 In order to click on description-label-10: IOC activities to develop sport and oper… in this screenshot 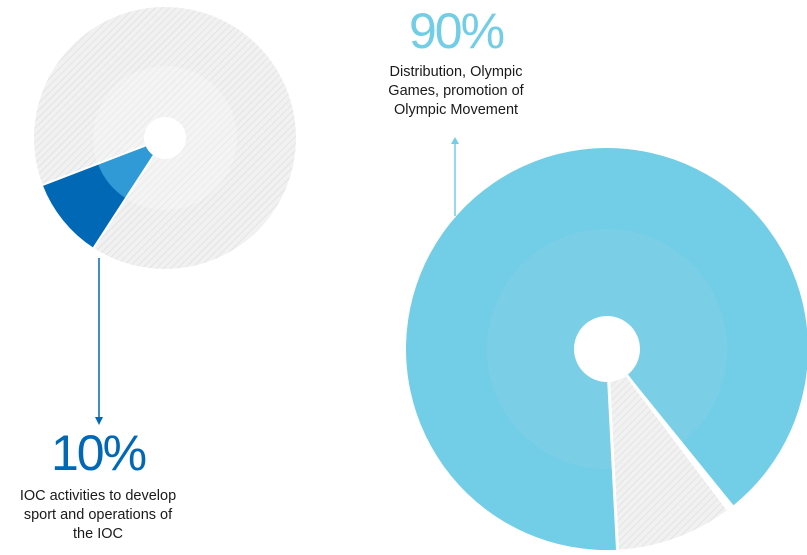, I will do `click(98, 515)`.